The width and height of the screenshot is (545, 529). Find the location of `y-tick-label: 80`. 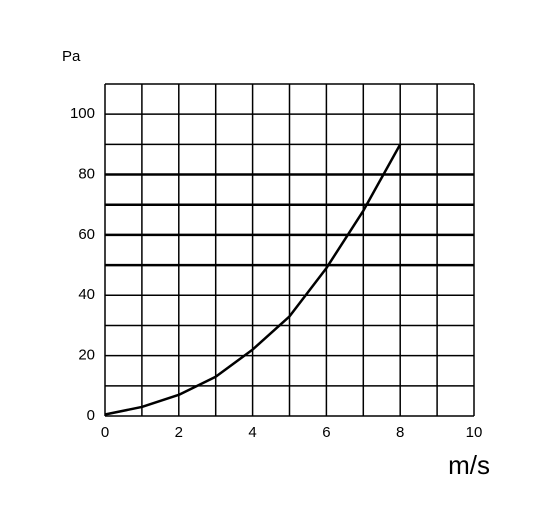

y-tick-label: 80 is located at coordinates (86, 174).